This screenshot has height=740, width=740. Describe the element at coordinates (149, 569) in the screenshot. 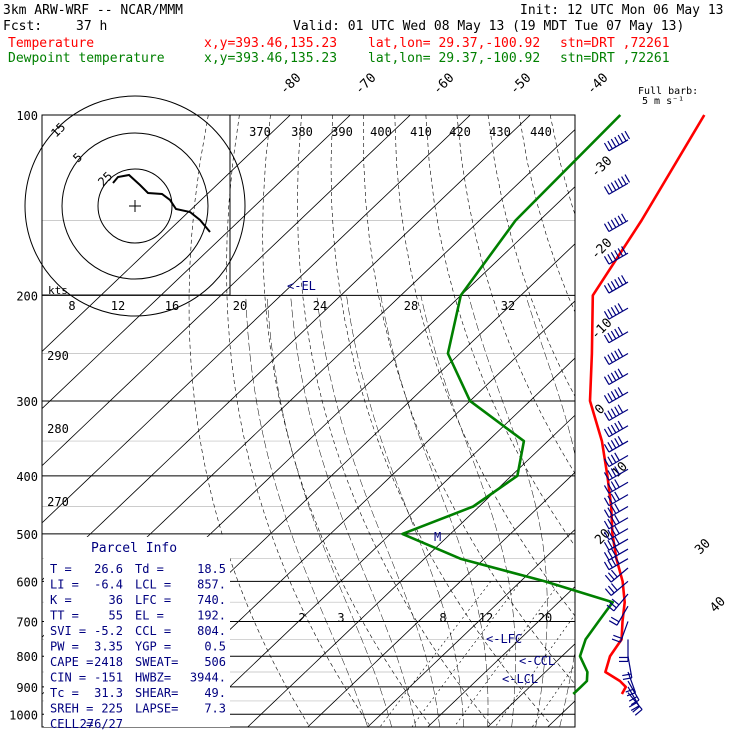

I see `parcel-key: Td =` at that location.